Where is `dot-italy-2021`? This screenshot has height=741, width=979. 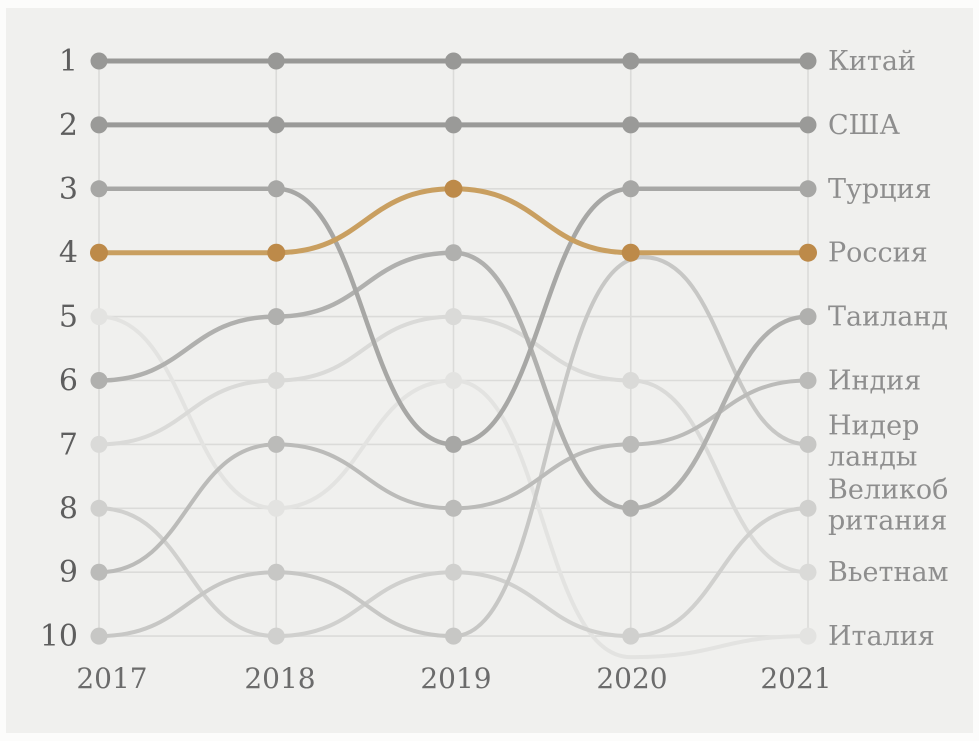
dot-italy-2021 is located at coordinates (808, 636).